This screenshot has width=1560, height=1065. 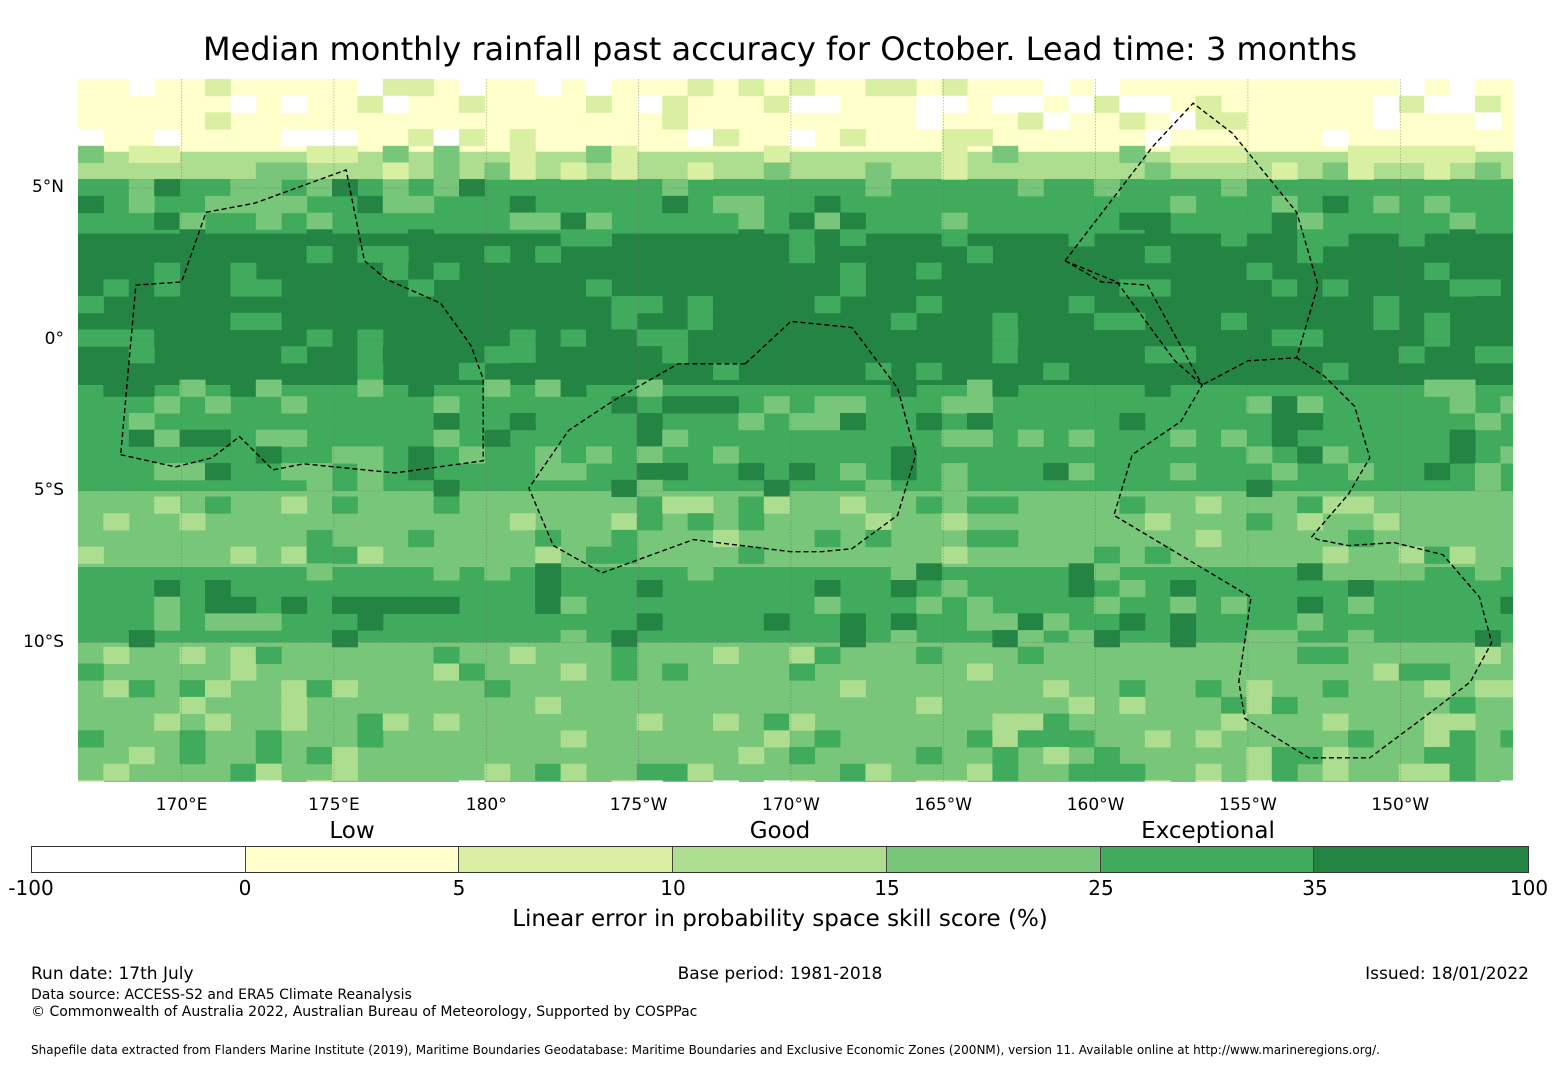 I want to click on longitude-tick-label: 150°W, so click(x=1400, y=805).